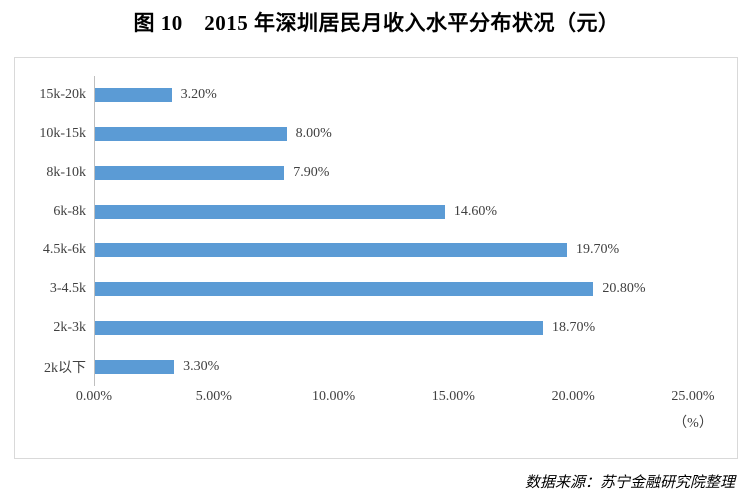 This screenshot has width=753, height=500. What do you see at coordinates (475, 211) in the screenshot?
I see `value-label: 14.60%` at bounding box center [475, 211].